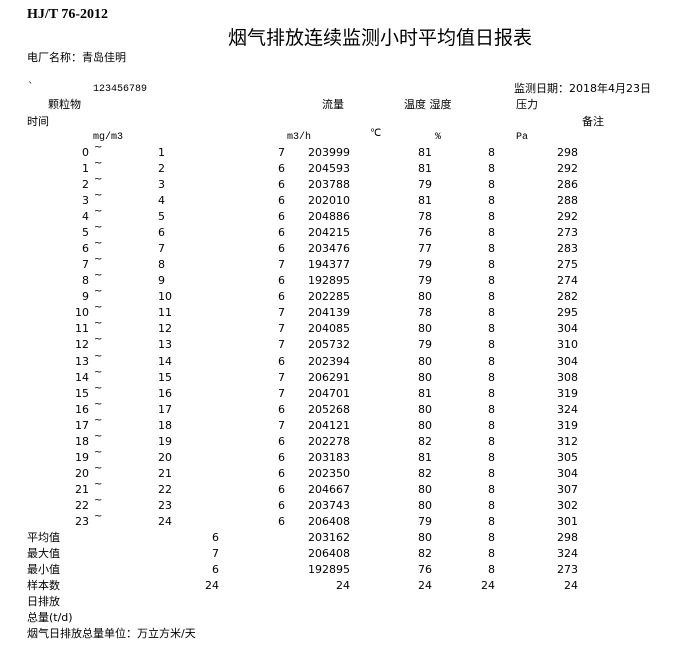  Describe the element at coordinates (82, 473) in the screenshot. I see `hour-start: 20` at that location.